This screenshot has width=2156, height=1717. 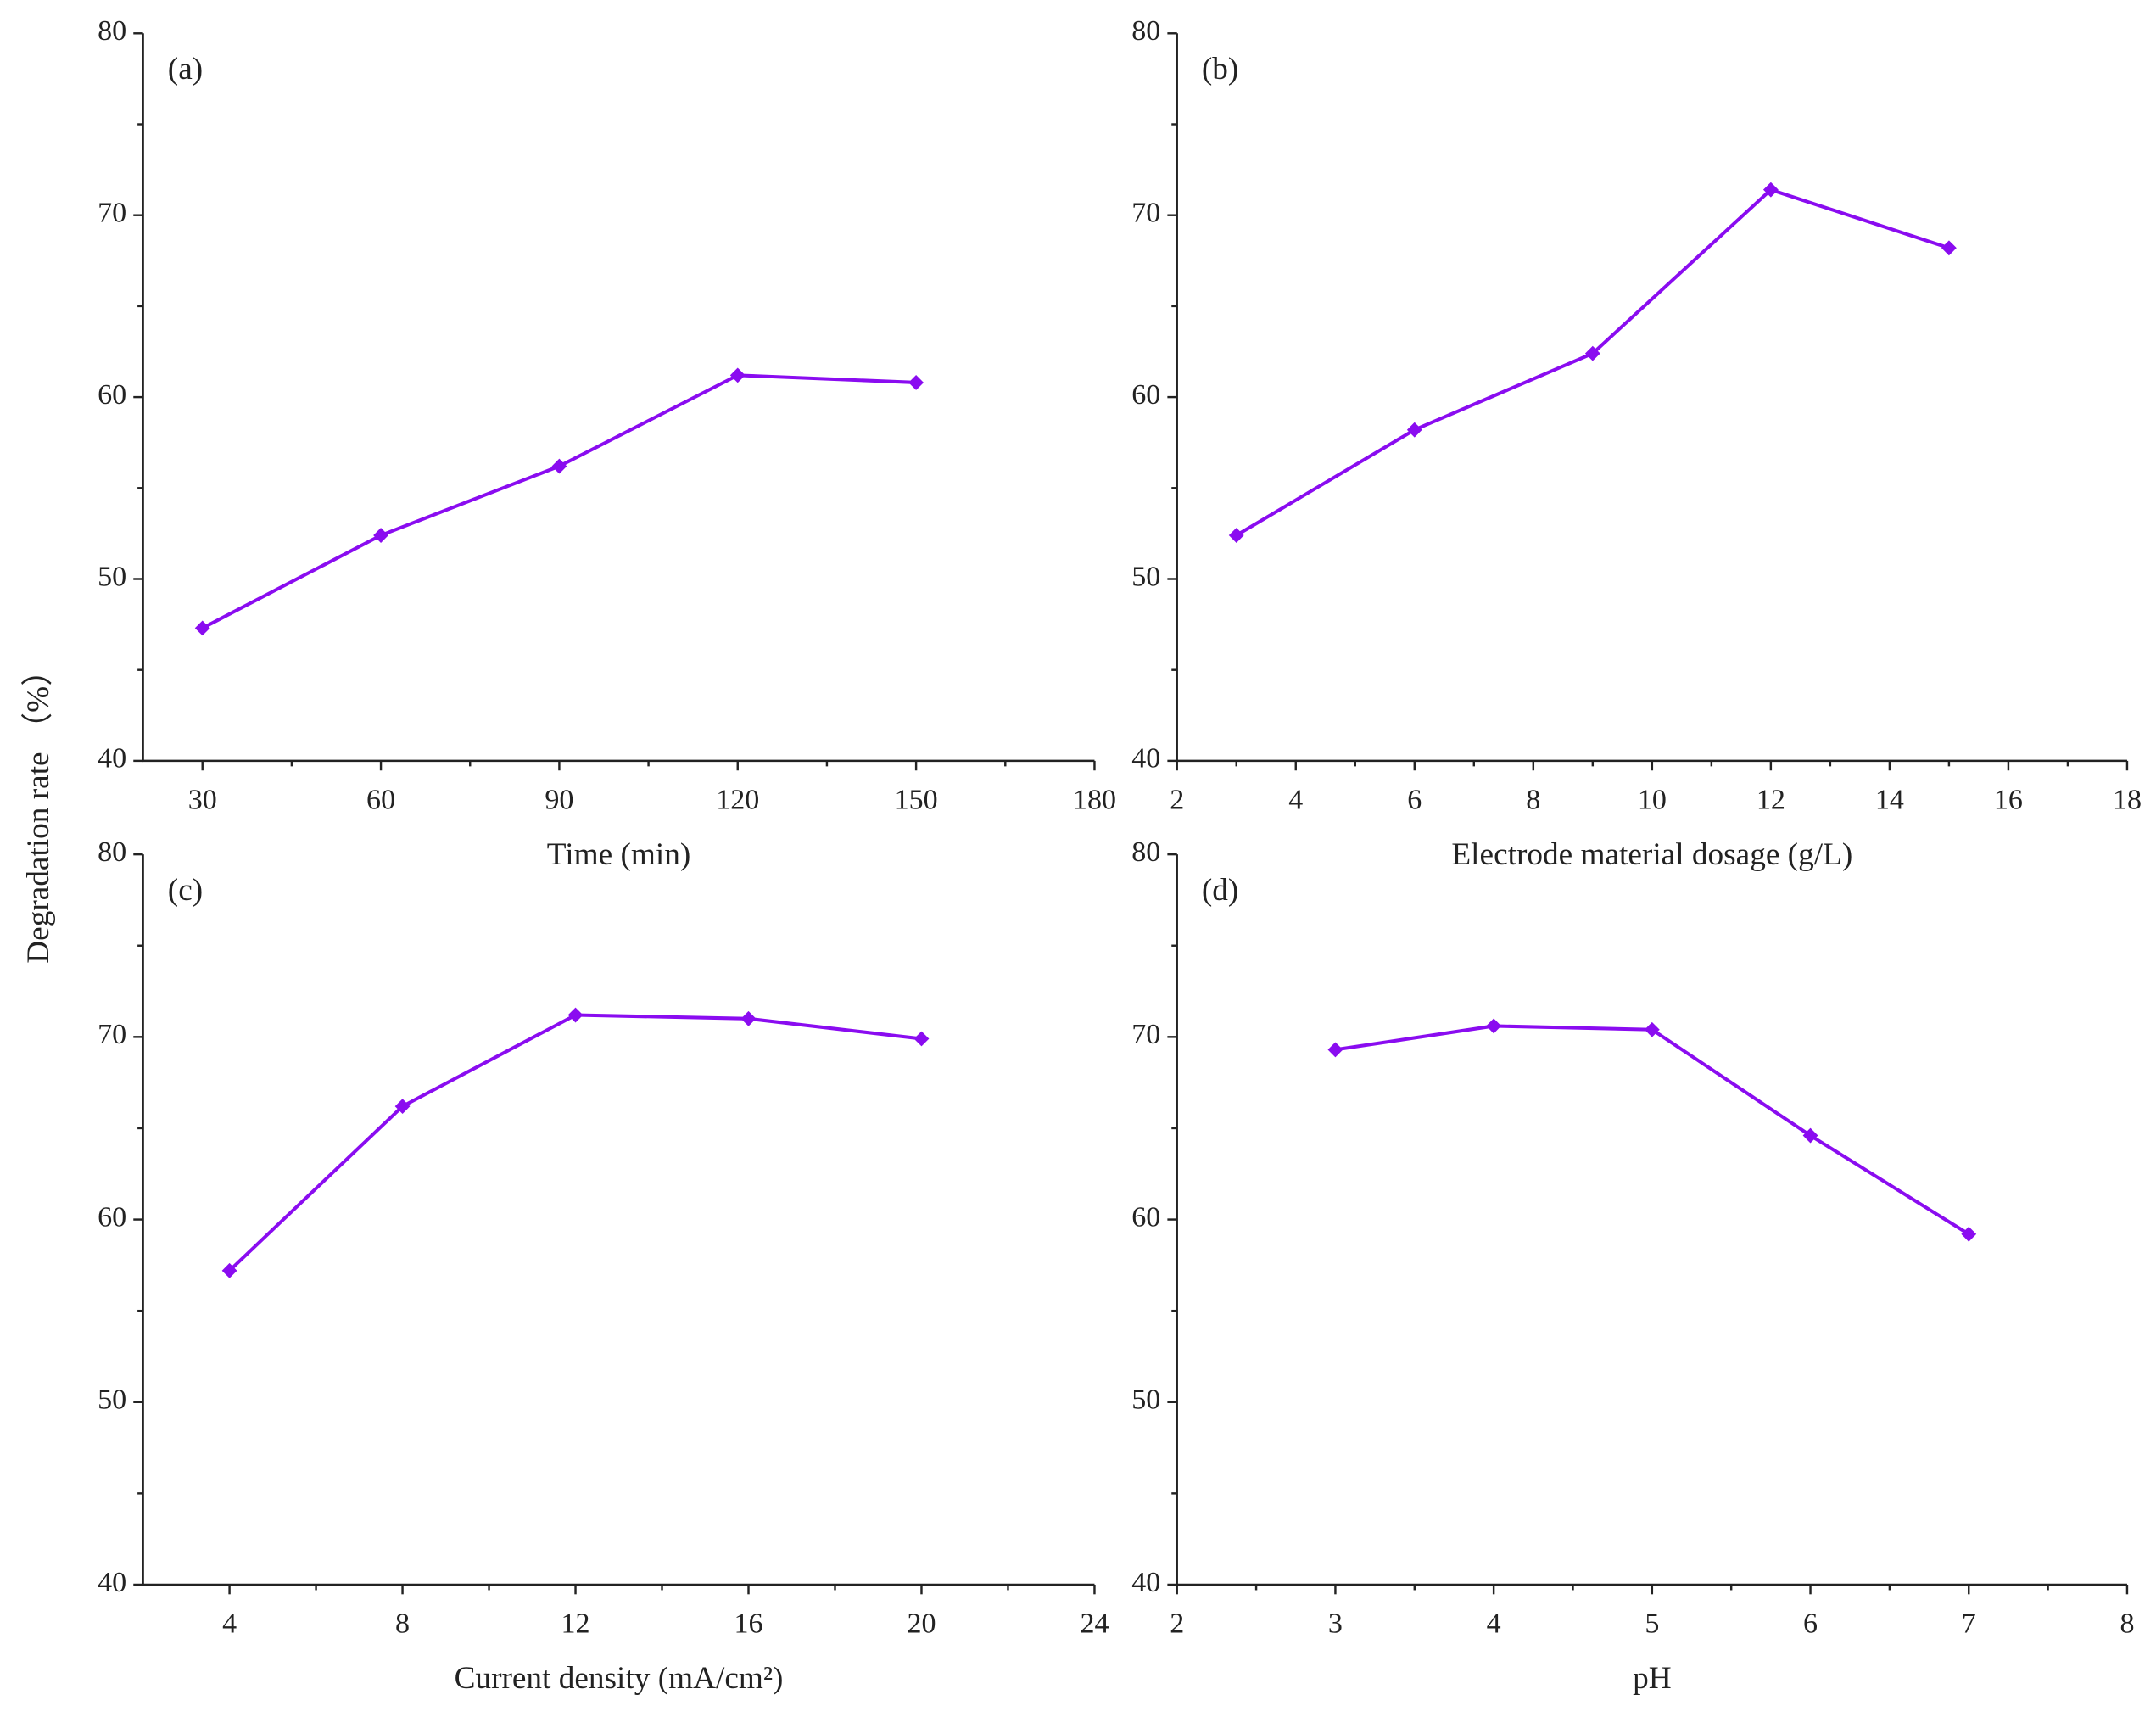 I want to click on x-axis-label: Current density (mA/cm²), so click(x=619, y=1678).